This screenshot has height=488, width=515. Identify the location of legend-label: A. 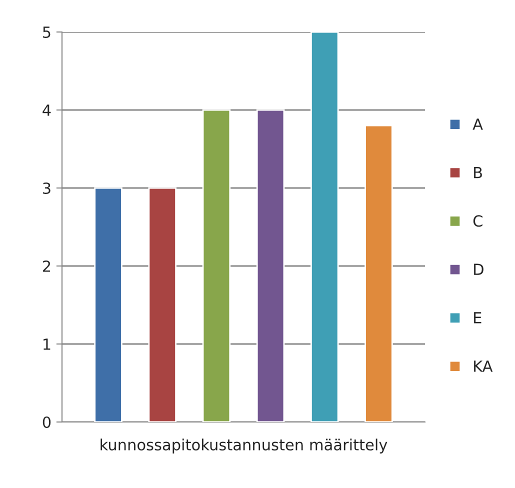
(477, 124).